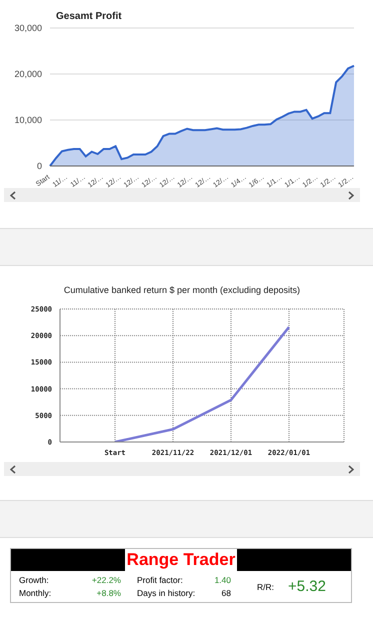  Describe the element at coordinates (28, 74) in the screenshot. I see `y-tick-label: 20,000` at that location.